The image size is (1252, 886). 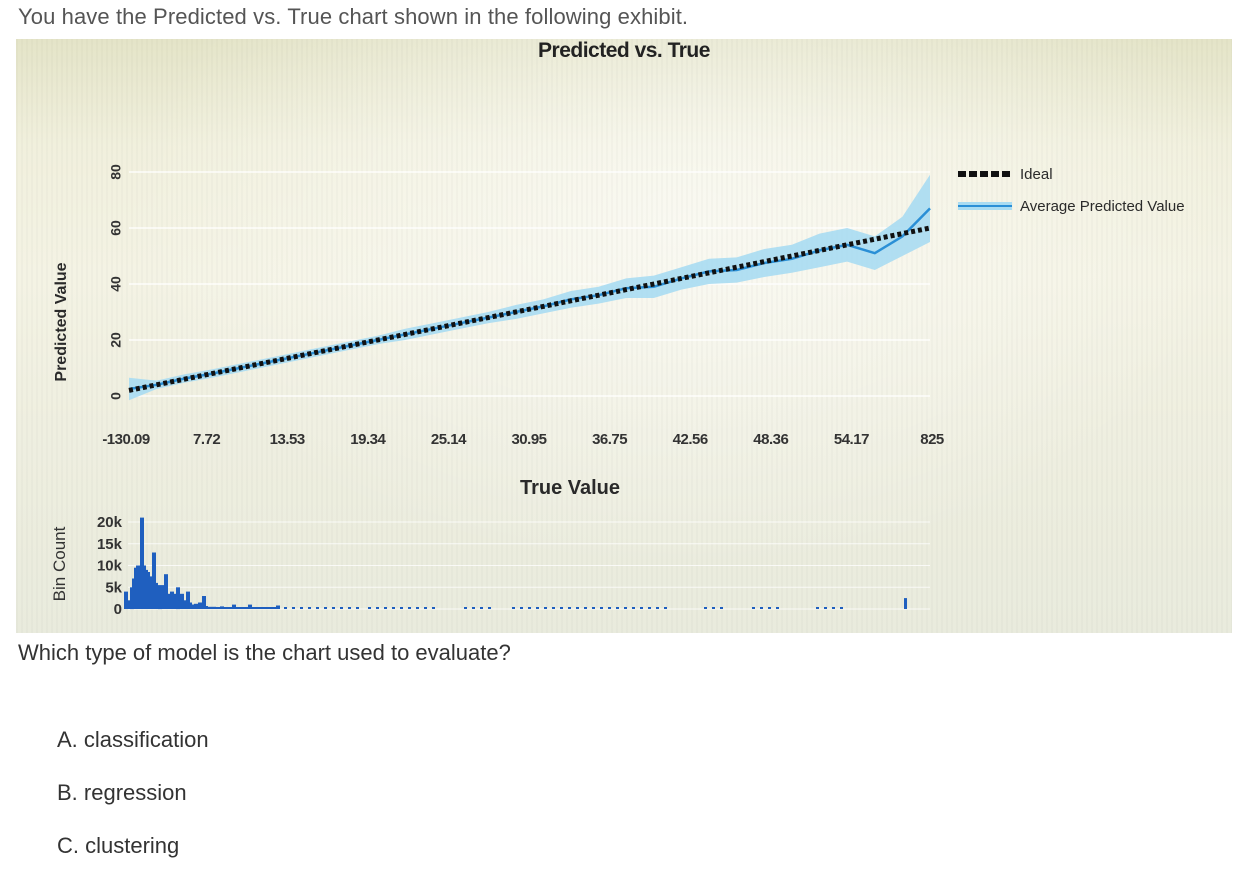 I want to click on chart-title: Predicted vs. True, so click(x=624, y=50).